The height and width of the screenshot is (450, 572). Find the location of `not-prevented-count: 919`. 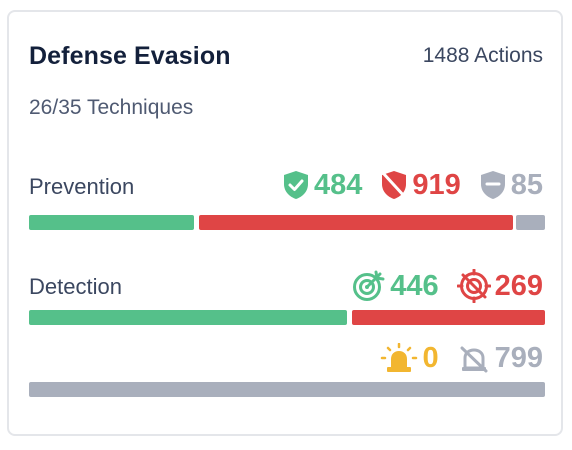

not-prevented-count: 919 is located at coordinates (436, 184).